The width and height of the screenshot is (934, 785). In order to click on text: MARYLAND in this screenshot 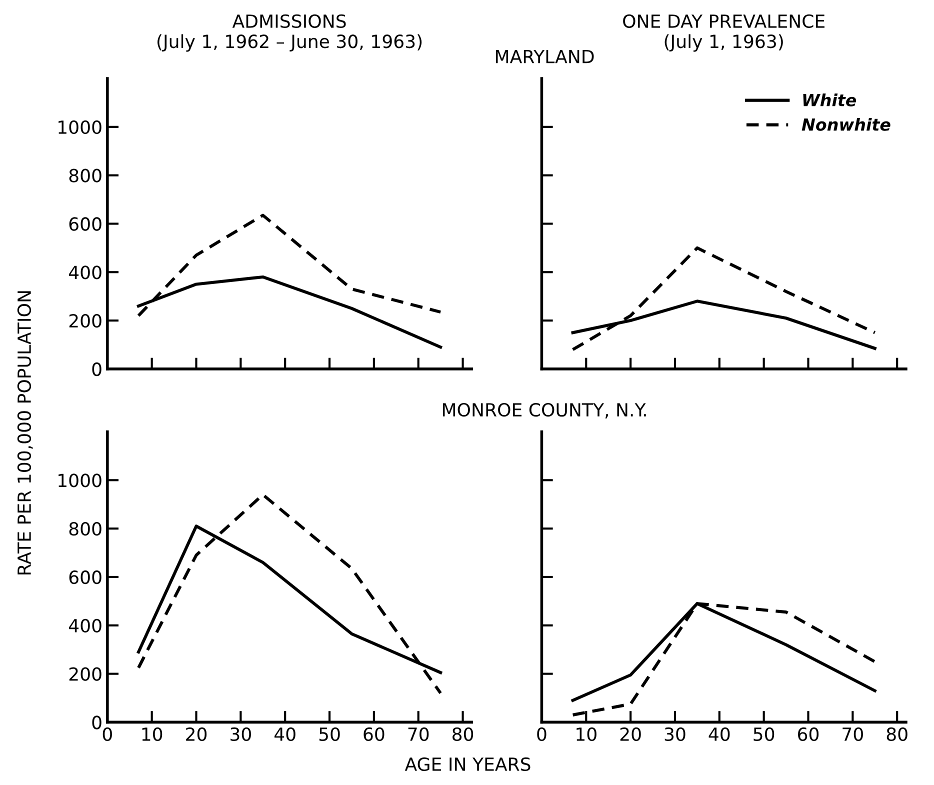, I will do `click(545, 57)`.